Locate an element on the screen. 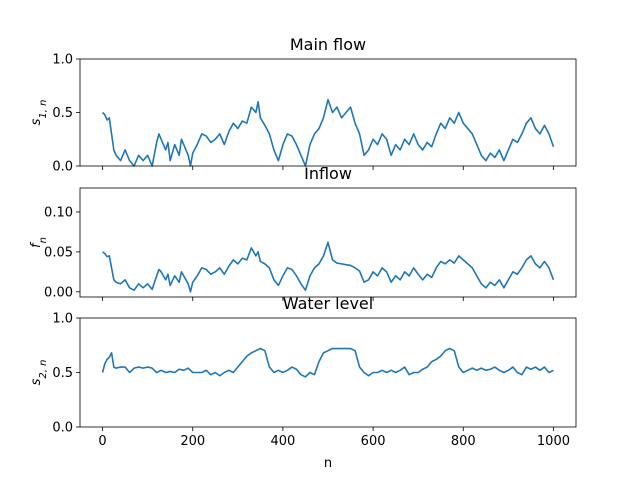  x-tick-label: 400 is located at coordinates (282, 441).